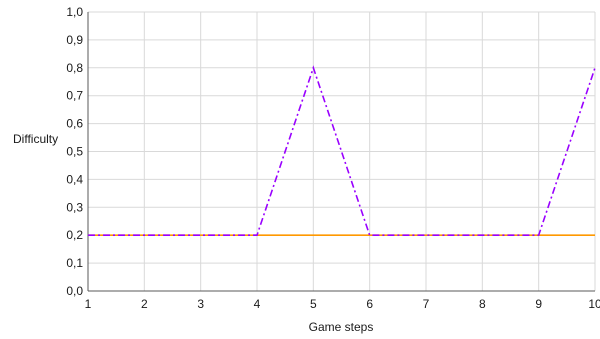 The width and height of the screenshot is (600, 339). I want to click on y-tick-labels: 0,0 0,1 0,2 0,3 0,4 0,5 0,6 0,7 0,8 0,9 1,0, so click(74, 151).